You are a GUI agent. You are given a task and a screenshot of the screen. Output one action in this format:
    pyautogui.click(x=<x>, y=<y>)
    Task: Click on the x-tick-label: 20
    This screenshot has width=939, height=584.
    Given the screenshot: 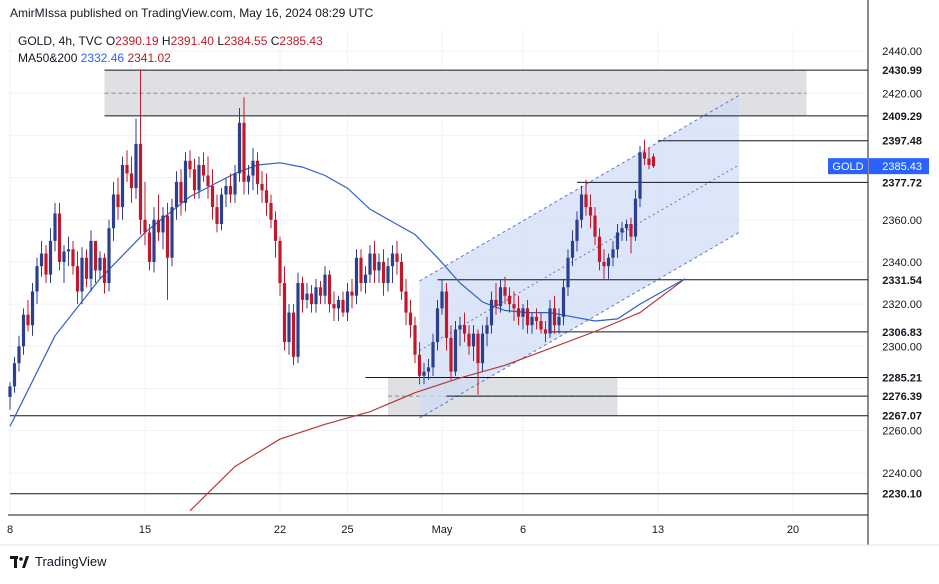 What is the action you would take?
    pyautogui.click(x=793, y=530)
    